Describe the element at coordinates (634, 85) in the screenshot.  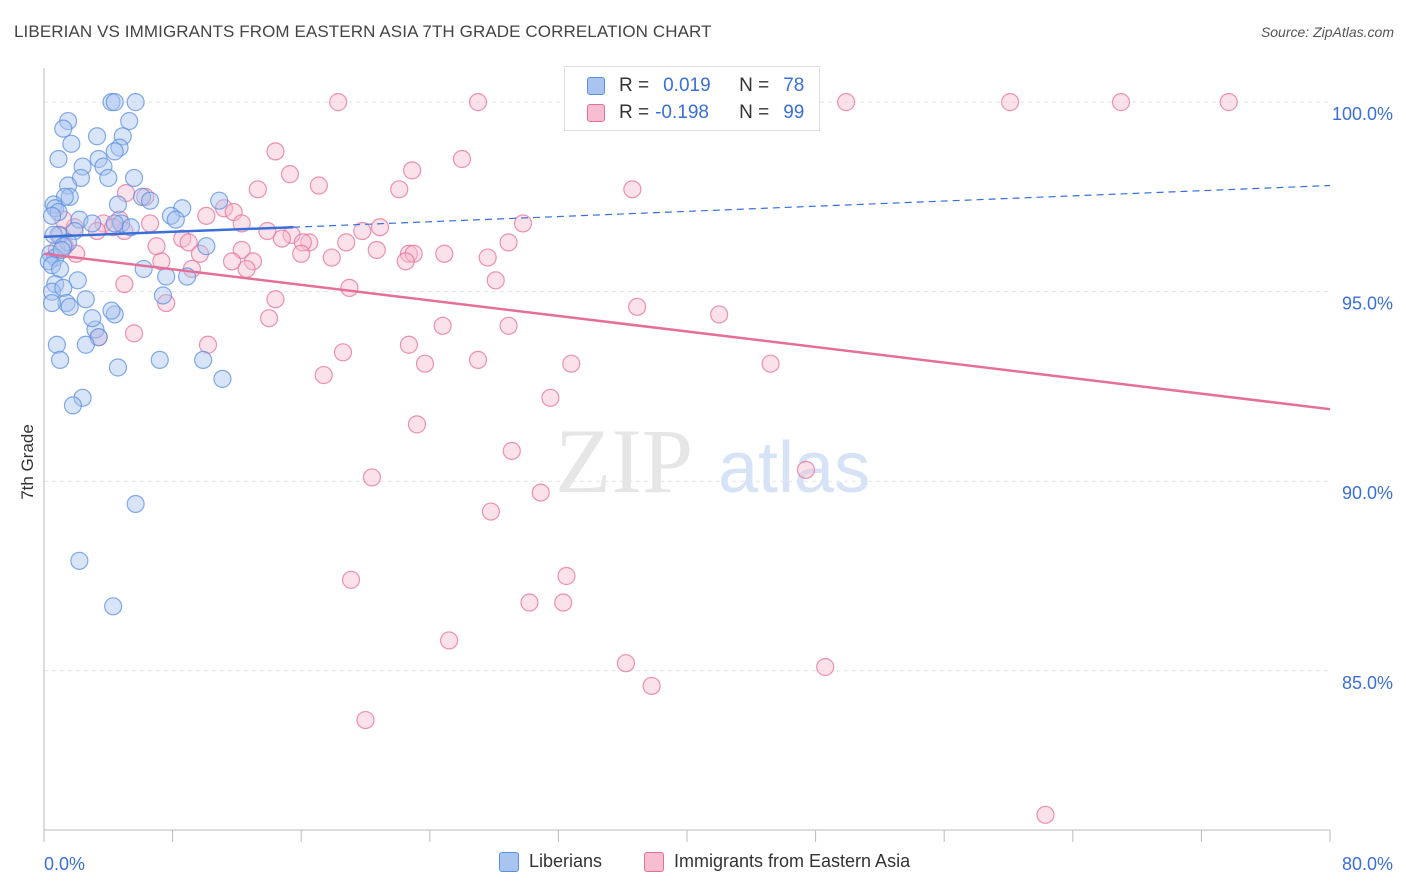
I see `r-label: R =` at that location.